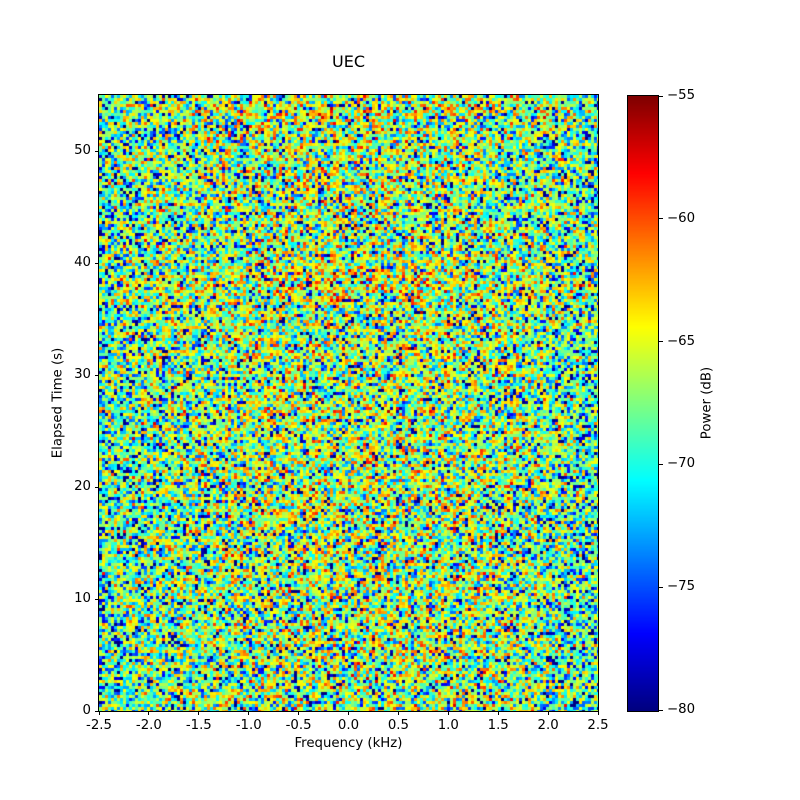  I want to click on colorbar, so click(643, 403).